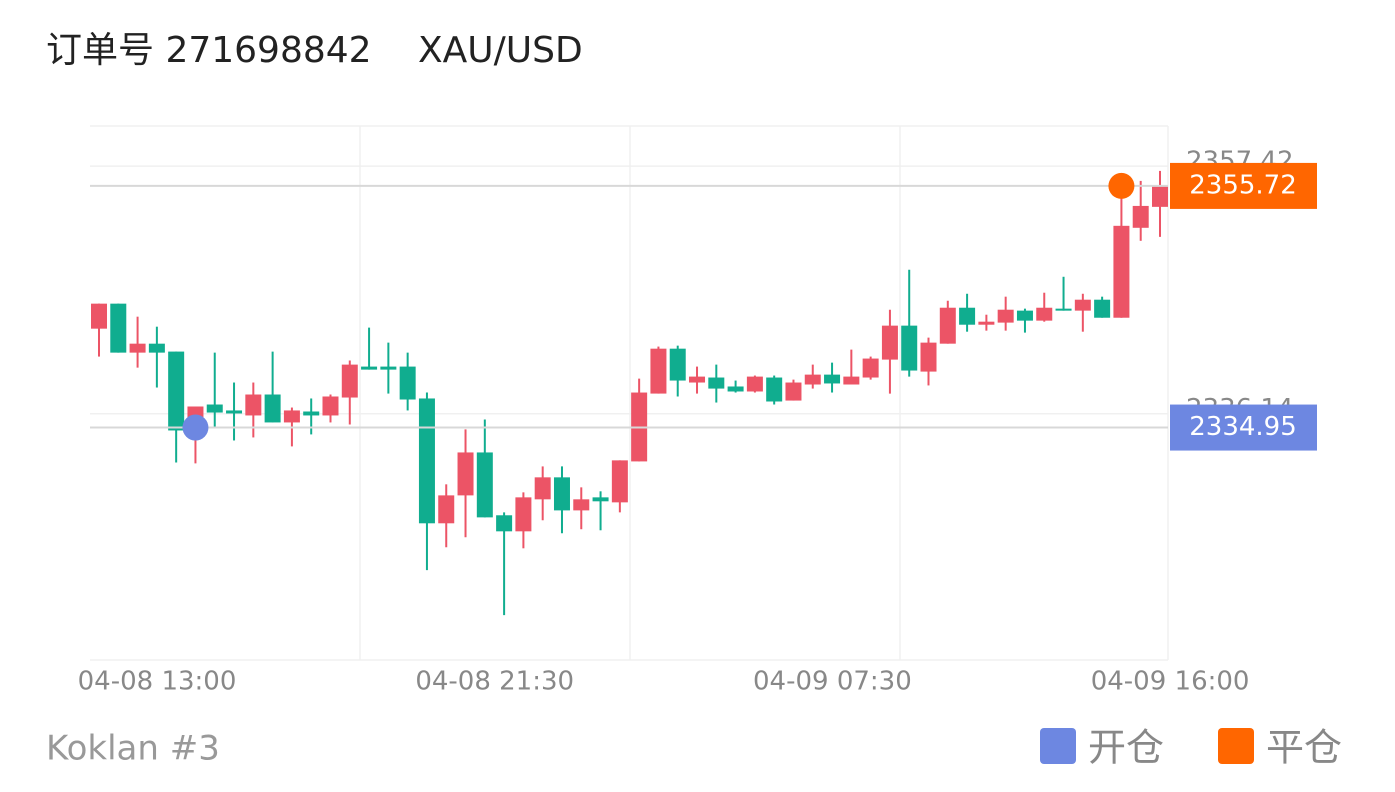 Image resolution: width=1395 pixels, height=792 pixels. What do you see at coordinates (209, 50) in the screenshot?
I see `order-title: 订单号 271698842` at bounding box center [209, 50].